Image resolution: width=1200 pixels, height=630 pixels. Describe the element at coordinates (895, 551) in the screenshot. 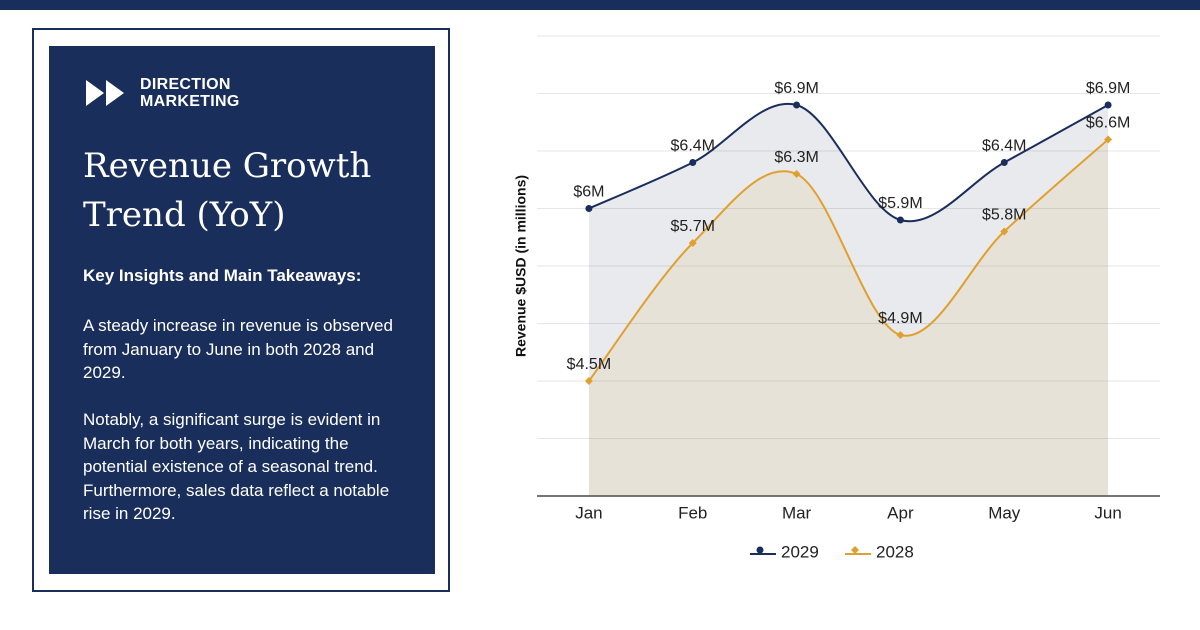

I see `legend-label: 2028` at that location.